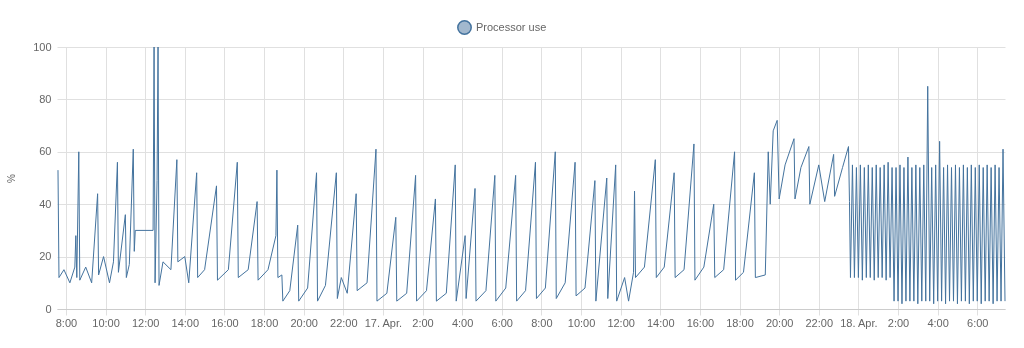  Describe the element at coordinates (12, 178) in the screenshot. I see `y-axis-title: %` at that location.